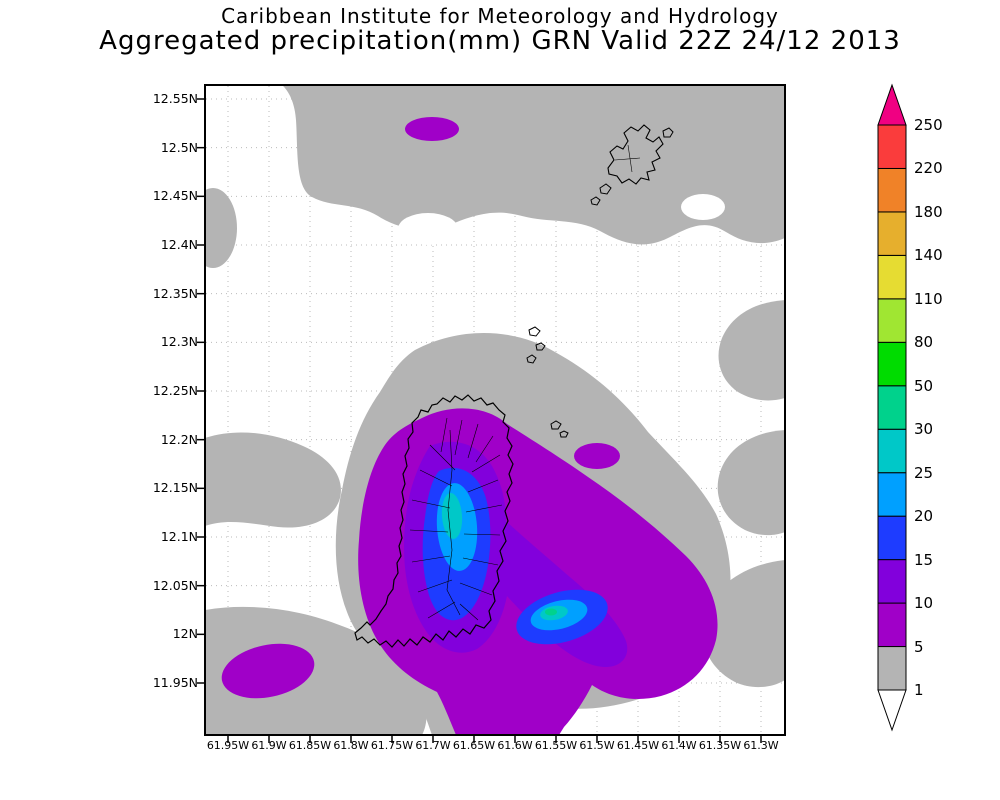  Describe the element at coordinates (597, 456) in the screenshot. I see `contour-purple-east-cell` at that location.